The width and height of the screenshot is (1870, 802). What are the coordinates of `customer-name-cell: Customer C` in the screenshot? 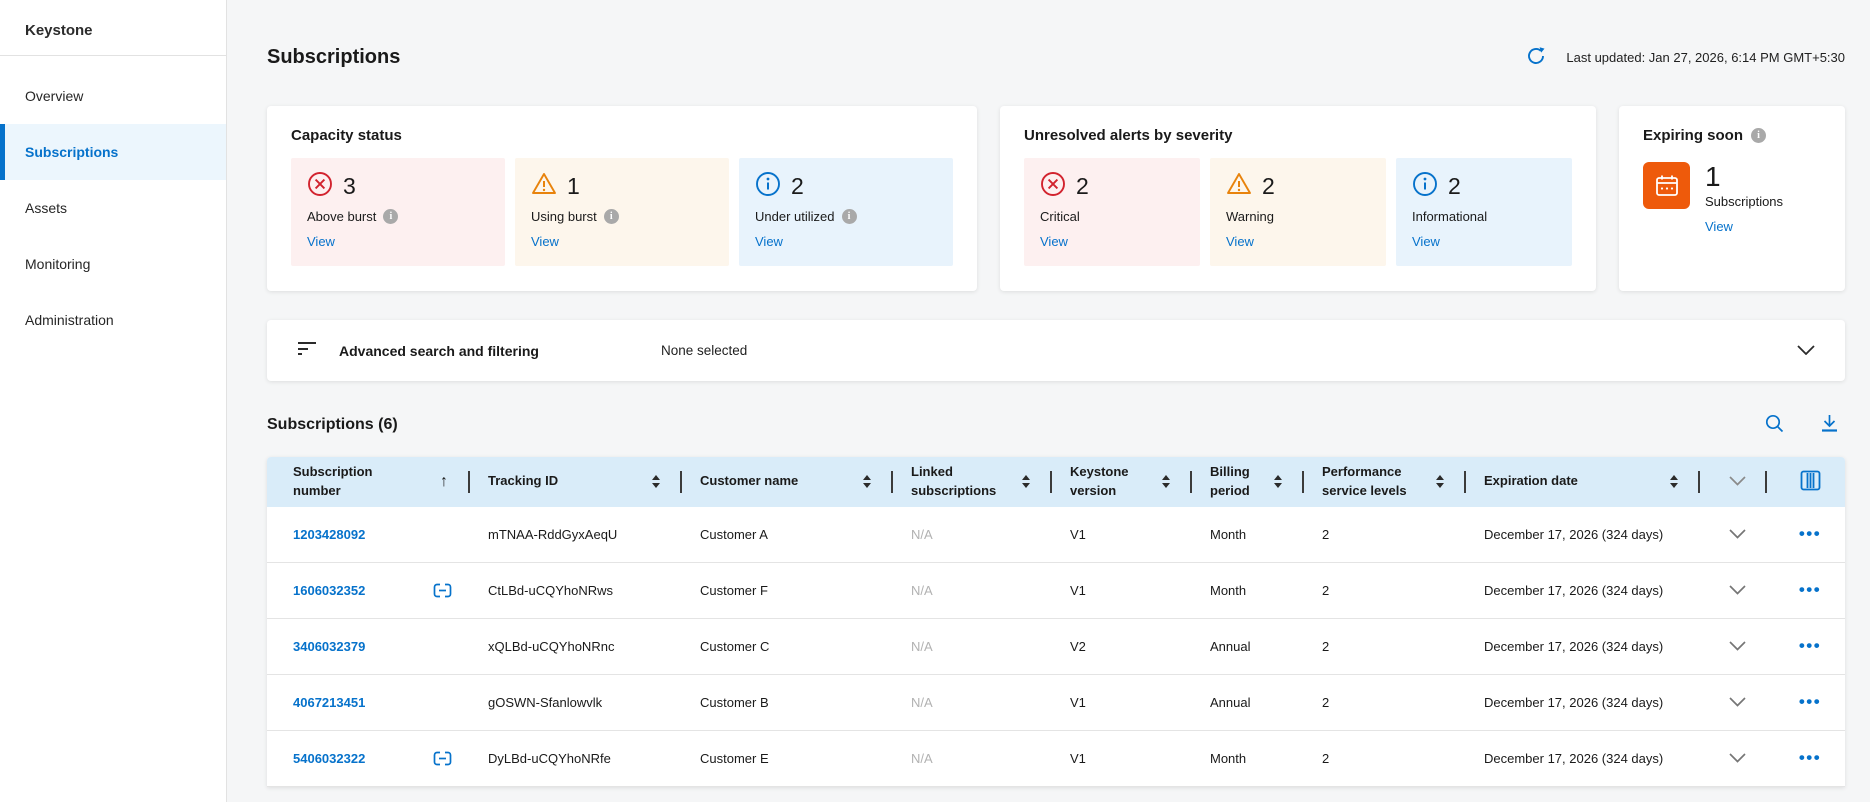 It's located at (735, 646).